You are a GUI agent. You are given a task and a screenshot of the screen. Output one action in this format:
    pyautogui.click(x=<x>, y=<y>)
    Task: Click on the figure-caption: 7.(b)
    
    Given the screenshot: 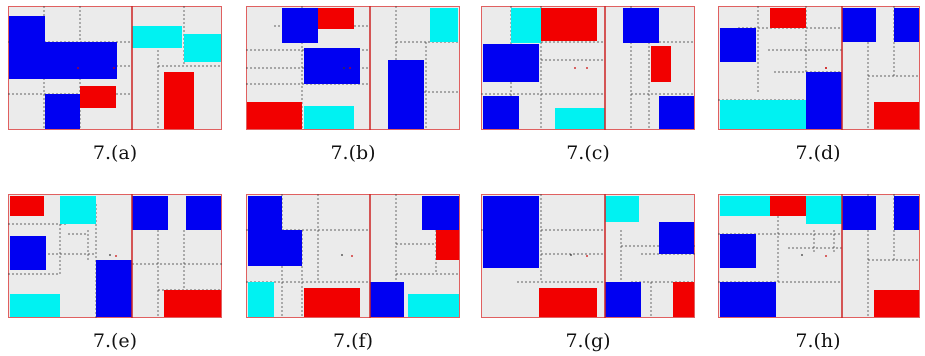 What is the action you would take?
    pyautogui.click(x=353, y=153)
    